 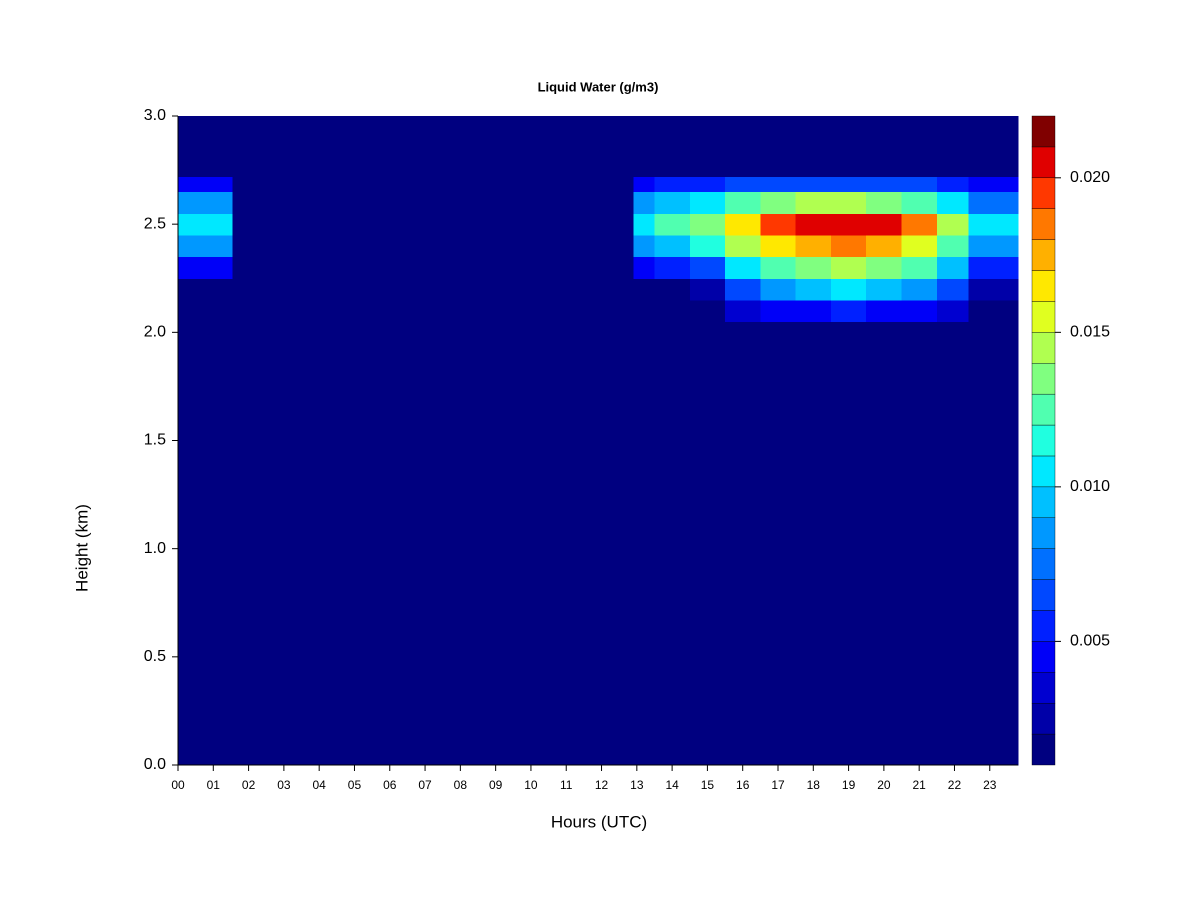 What do you see at coordinates (602, 785) in the screenshot?
I see `x-tick-label: 12` at bounding box center [602, 785].